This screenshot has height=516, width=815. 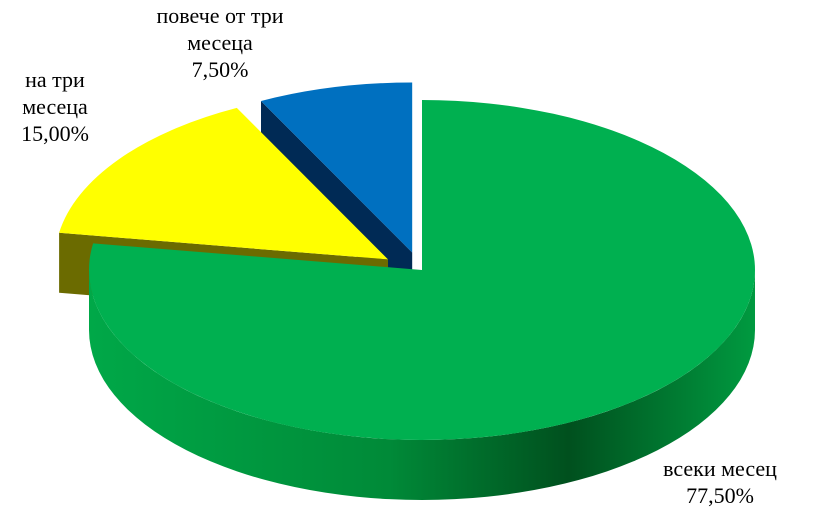 I want to click on data-label: повече от три месеца 7,50%, so click(x=220, y=42).